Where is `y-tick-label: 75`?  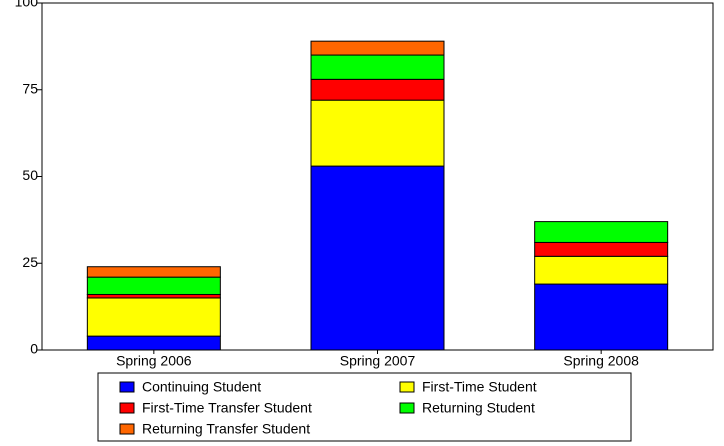
y-tick-label: 75 is located at coordinates (30, 88).